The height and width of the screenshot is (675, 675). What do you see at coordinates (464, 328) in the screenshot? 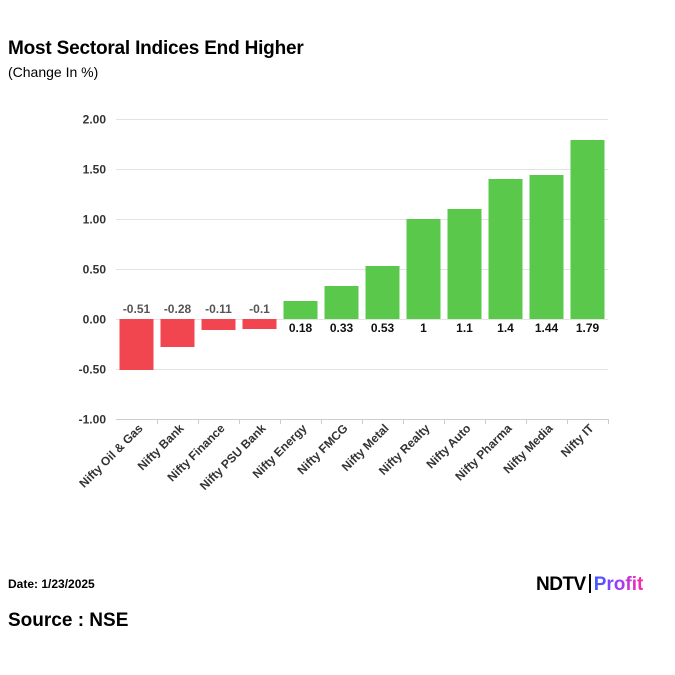
I see `data-label: 1.1` at bounding box center [464, 328].